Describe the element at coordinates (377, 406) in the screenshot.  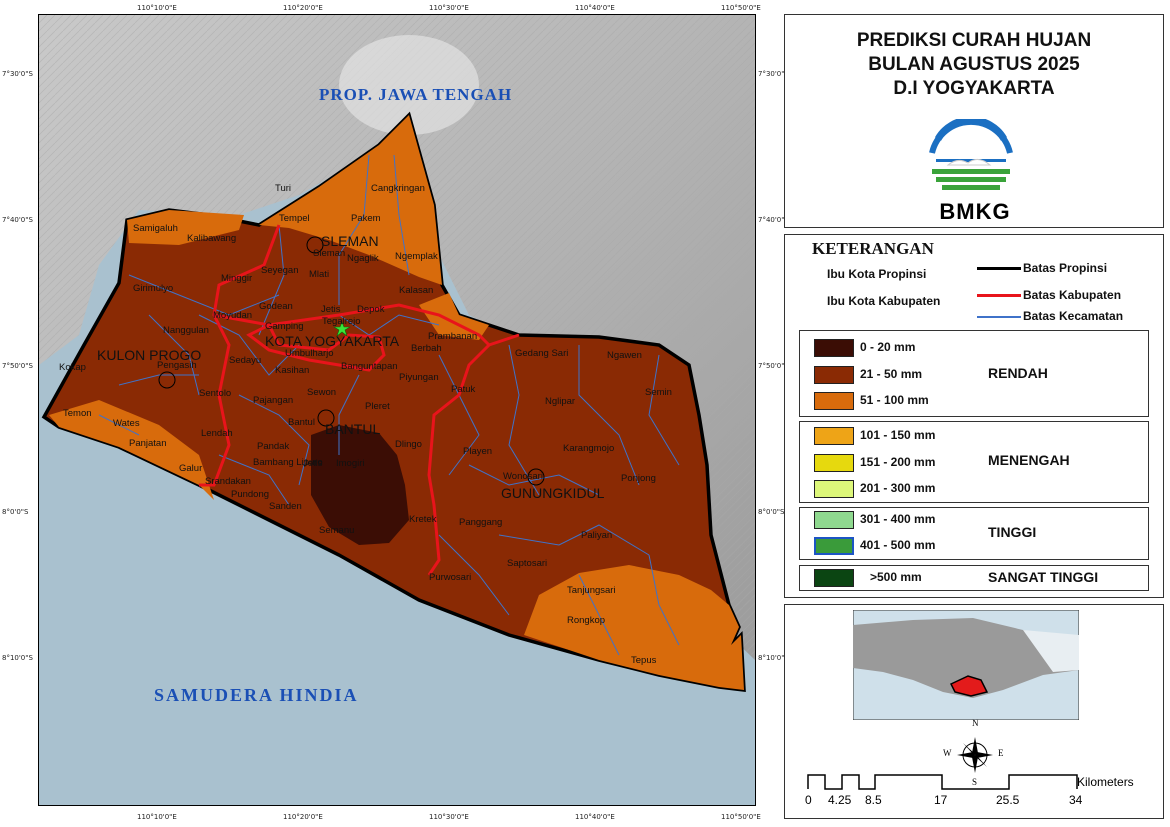
I see `district-label: Pleret` at that location.